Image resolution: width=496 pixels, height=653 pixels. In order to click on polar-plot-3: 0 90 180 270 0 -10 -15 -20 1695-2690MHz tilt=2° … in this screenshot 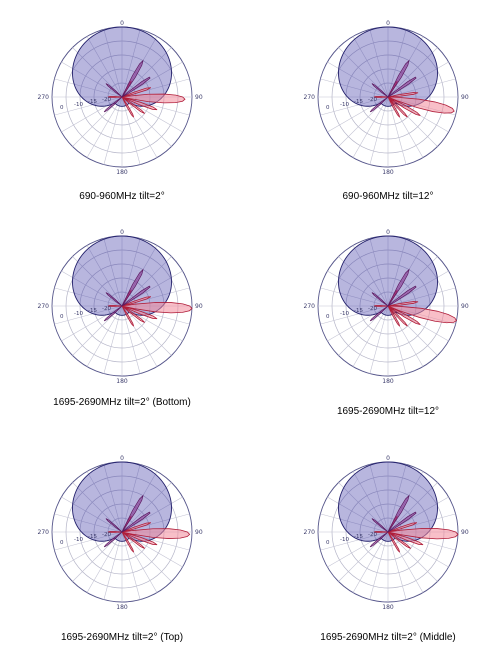, I will do `click(120, 318)`.